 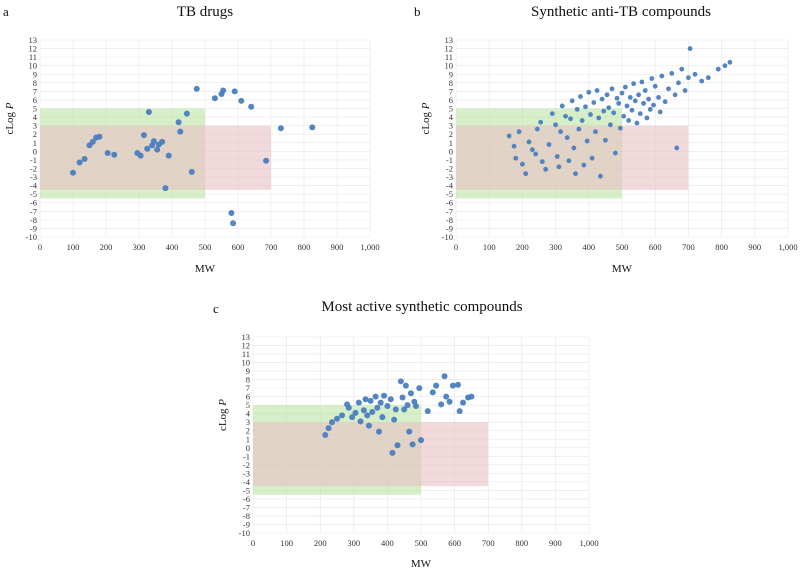 I want to click on x-tick-label: 400, so click(x=588, y=247).